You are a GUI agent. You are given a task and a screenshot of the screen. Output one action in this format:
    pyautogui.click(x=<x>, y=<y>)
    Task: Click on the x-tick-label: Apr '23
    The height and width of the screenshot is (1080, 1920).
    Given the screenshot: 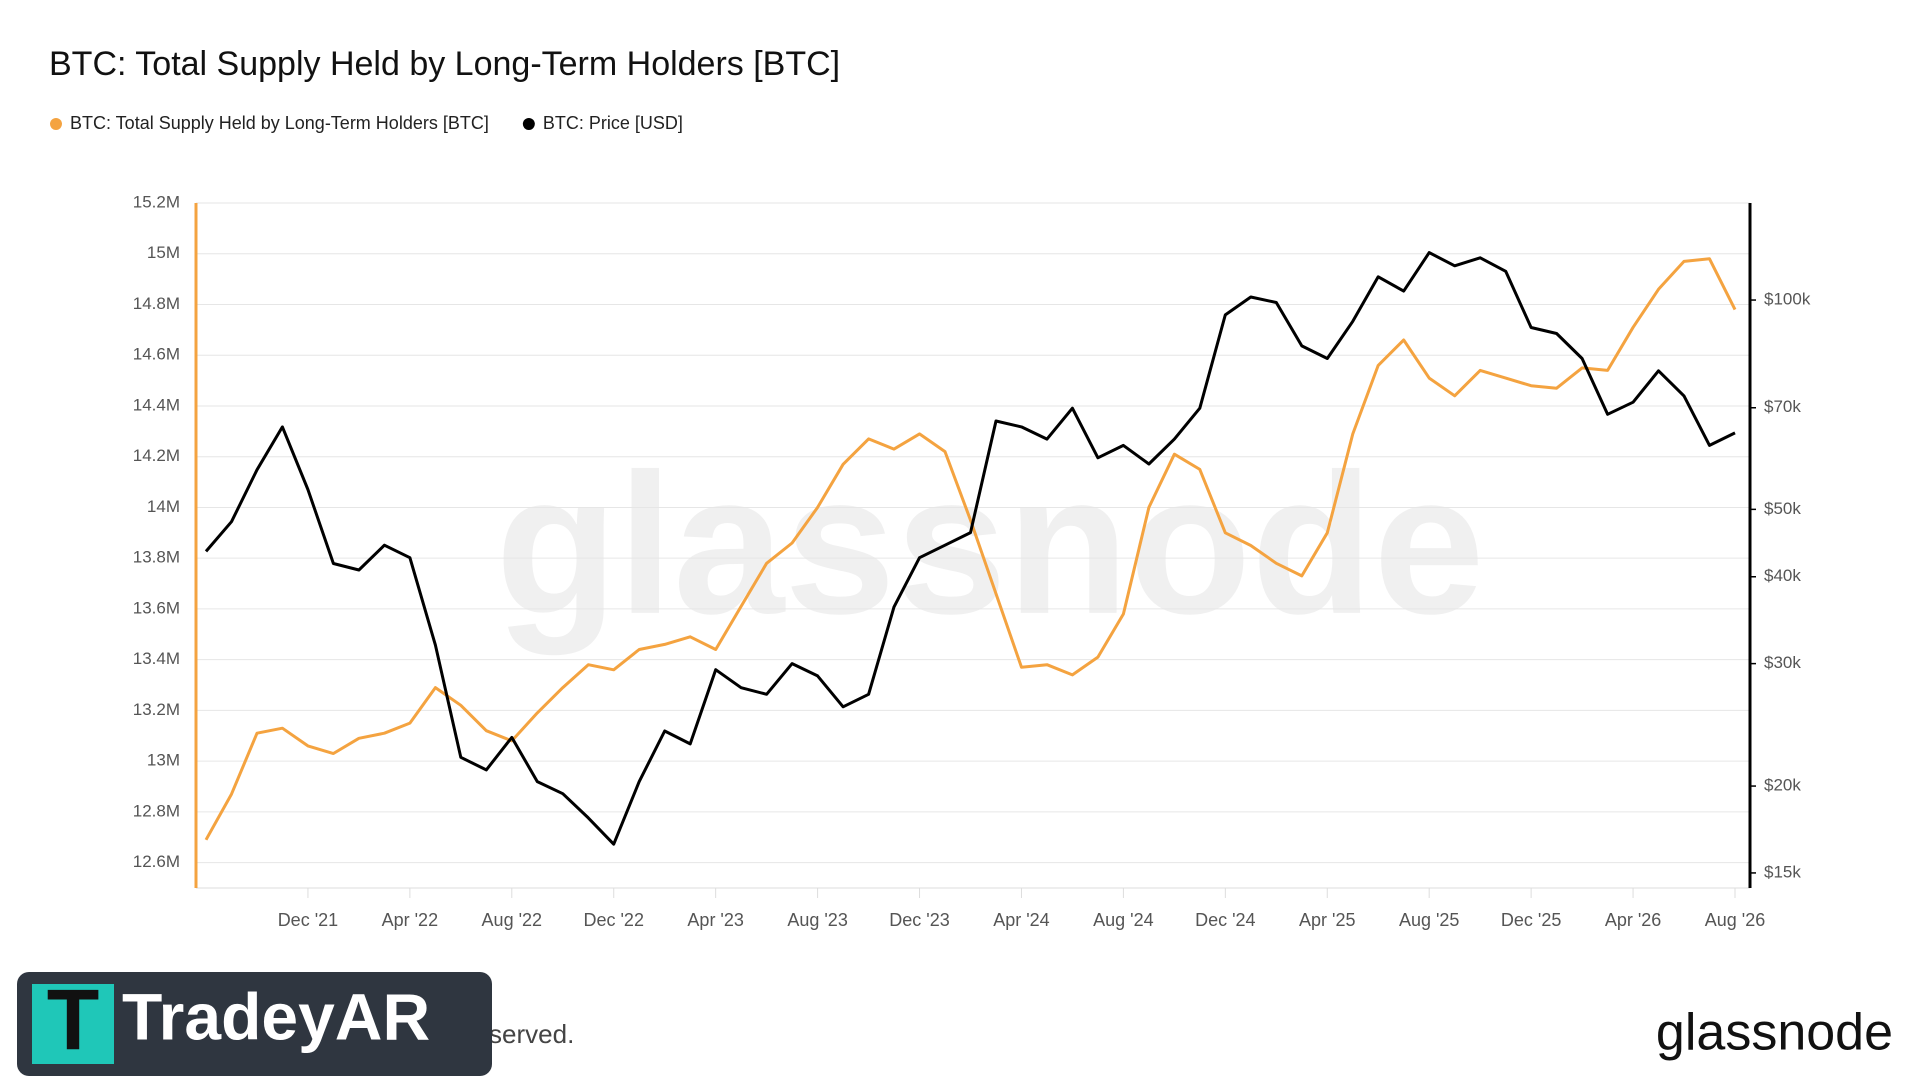 What is the action you would take?
    pyautogui.click(x=715, y=920)
    